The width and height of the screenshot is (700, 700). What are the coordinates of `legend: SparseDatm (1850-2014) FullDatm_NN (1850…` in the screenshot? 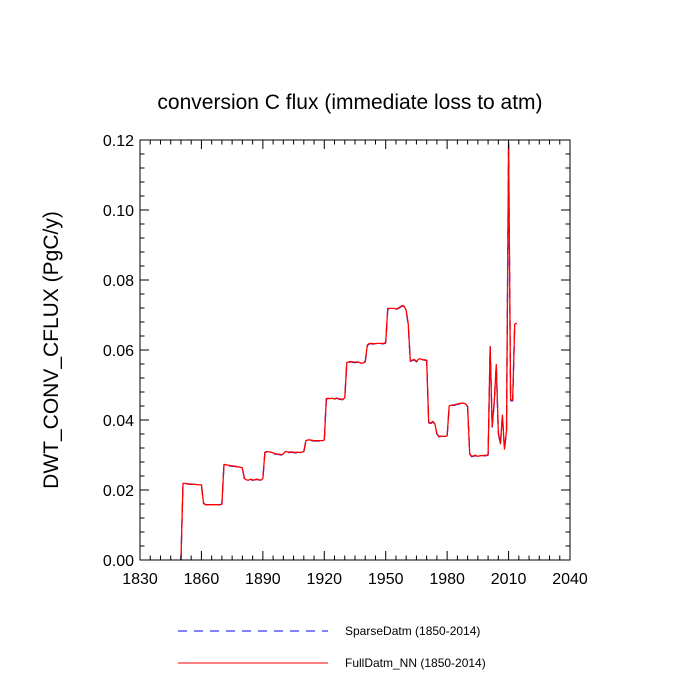 It's located at (332, 647).